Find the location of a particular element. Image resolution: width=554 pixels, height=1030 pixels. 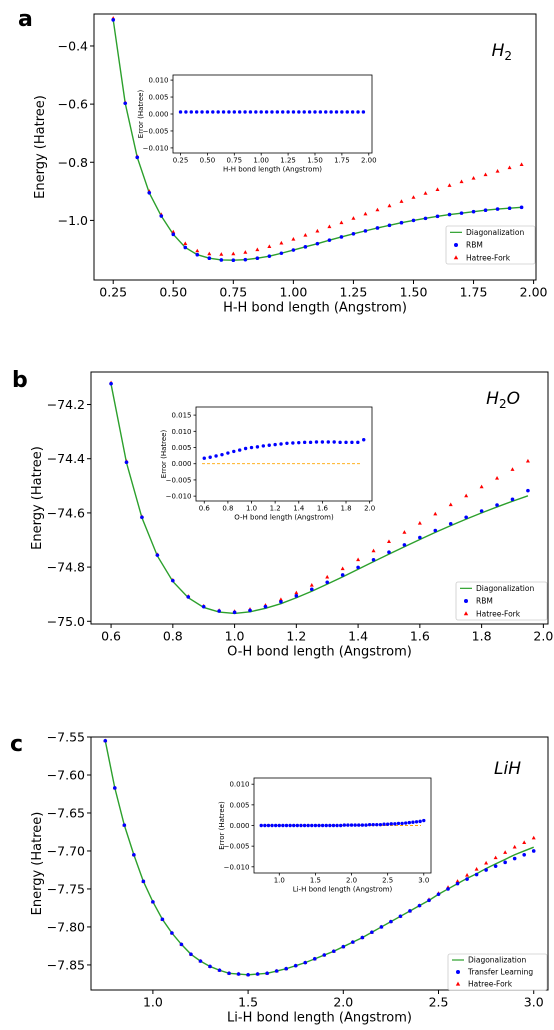

inset-x-tick-label: 2.0 is located at coordinates (351, 881).